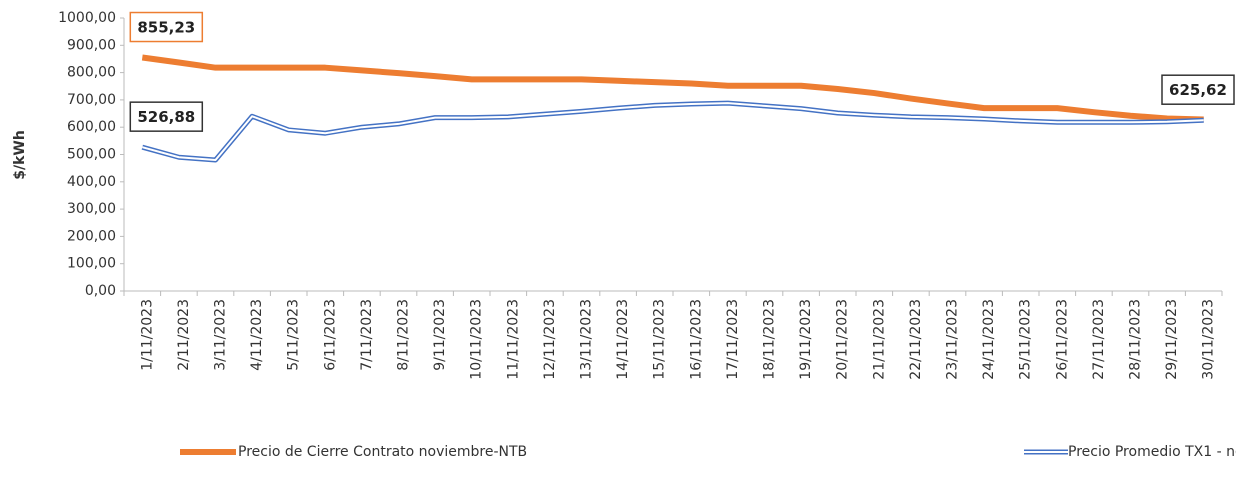 This screenshot has height=491, width=1236. I want to click on legend-label: Precio de Cierre Contrato noviembre-NTB, so click(382, 452).